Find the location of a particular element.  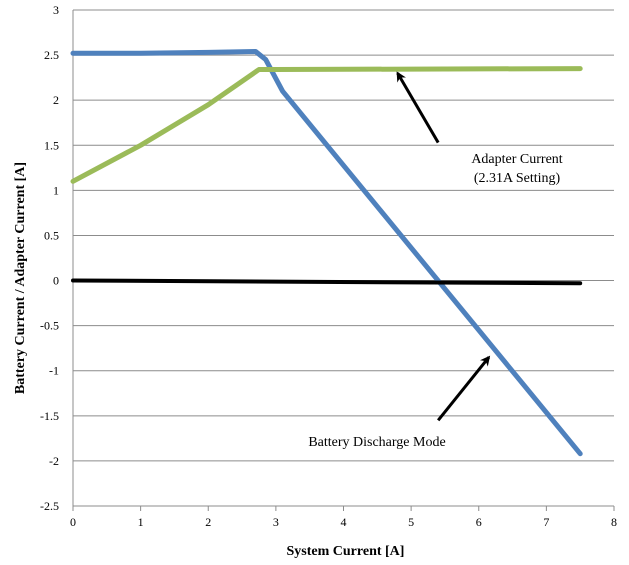

x-tick-labels: 0 1 2 3 4 5 6 7 8 is located at coordinates (343, 517).